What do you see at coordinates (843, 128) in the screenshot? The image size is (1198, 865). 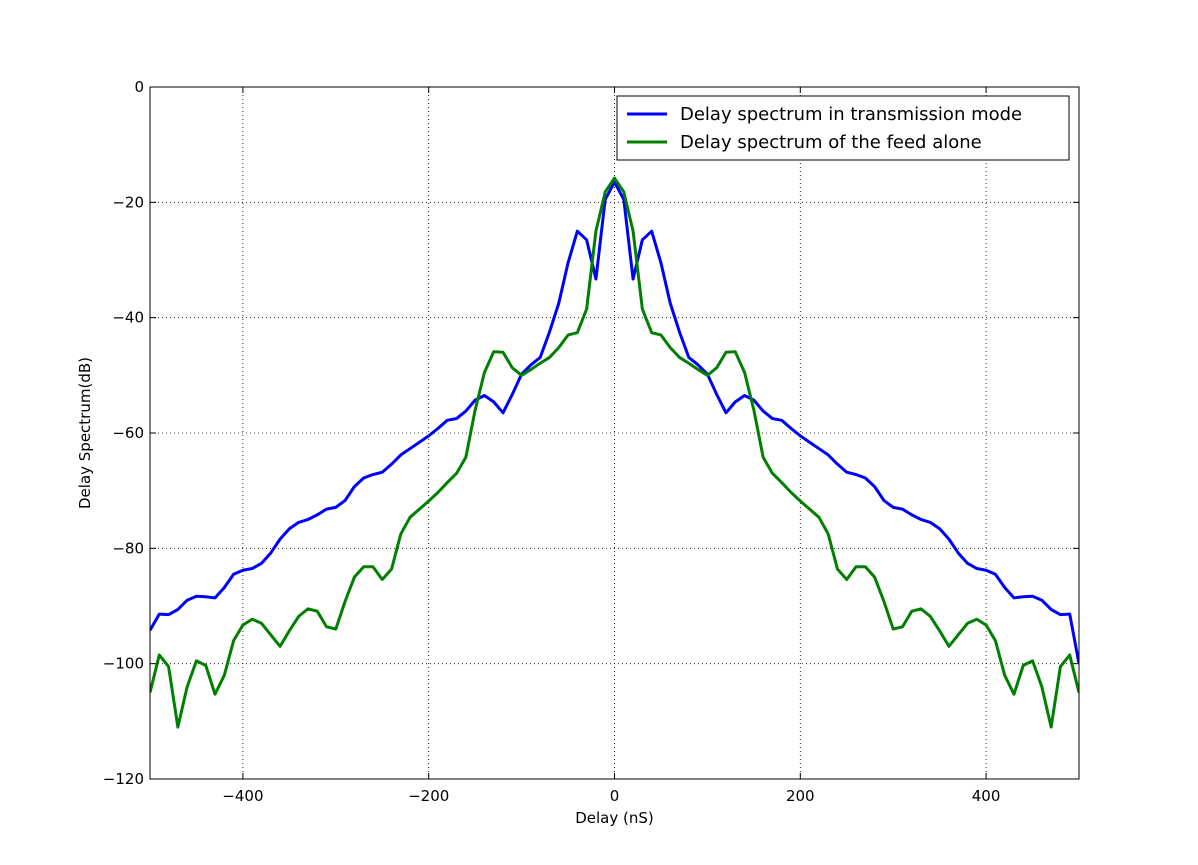 I see `legend-box` at bounding box center [843, 128].